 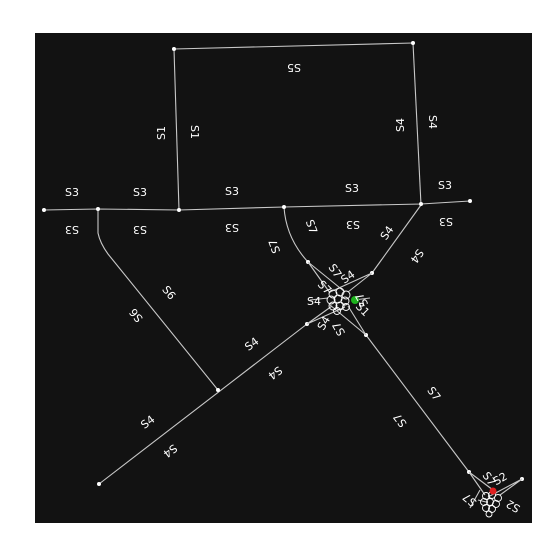 What do you see at coordinates (257, 205) in the screenshot?
I see `road-s3` at bounding box center [257, 205].